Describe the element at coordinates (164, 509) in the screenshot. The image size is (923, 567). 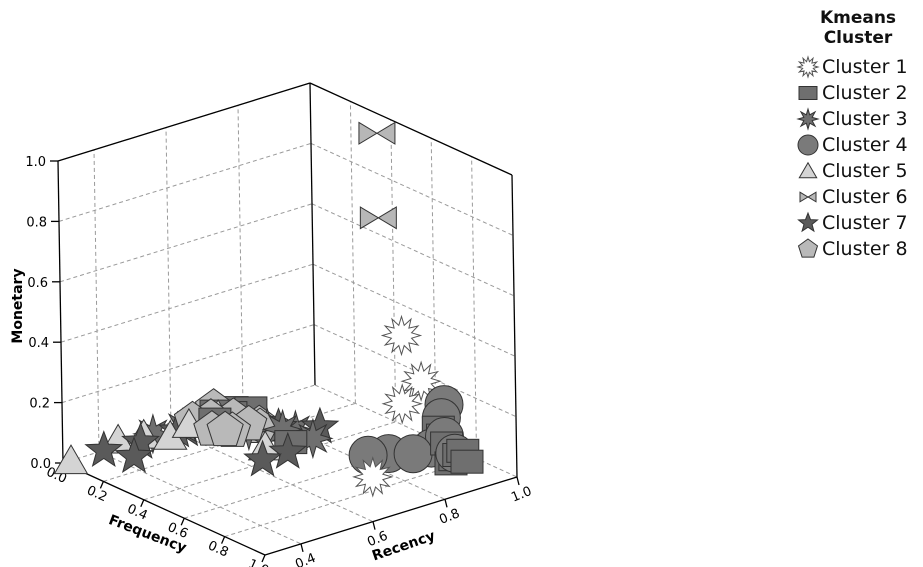
I see `y-axis-line` at that location.